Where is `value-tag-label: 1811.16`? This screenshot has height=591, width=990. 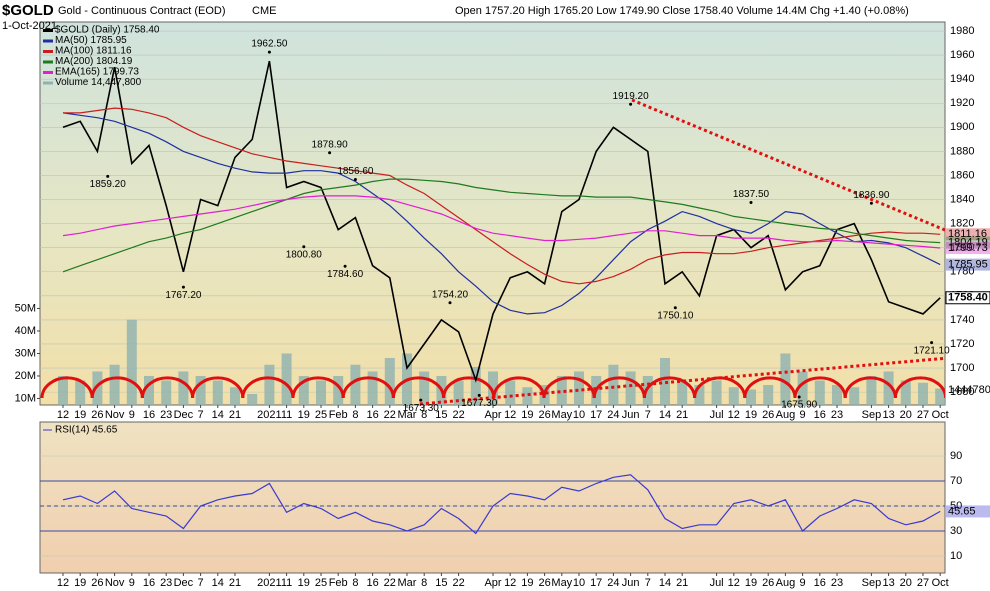
value-tag-label: 1811.16 is located at coordinates (967, 234).